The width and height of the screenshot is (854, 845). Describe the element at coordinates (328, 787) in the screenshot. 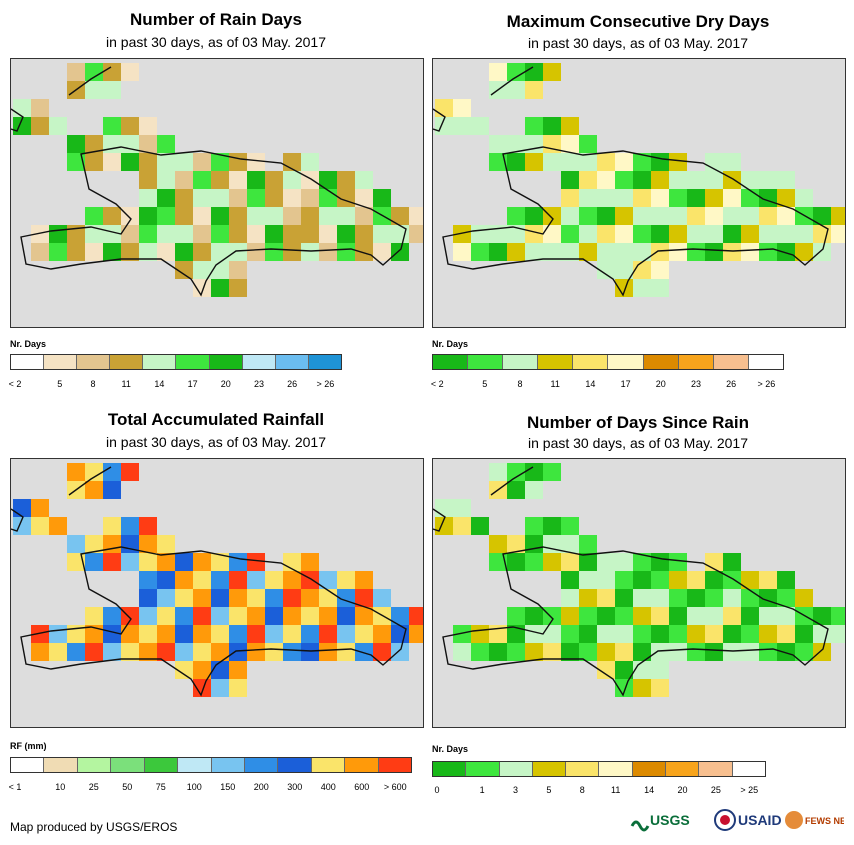

I see `legend-label: 400` at that location.